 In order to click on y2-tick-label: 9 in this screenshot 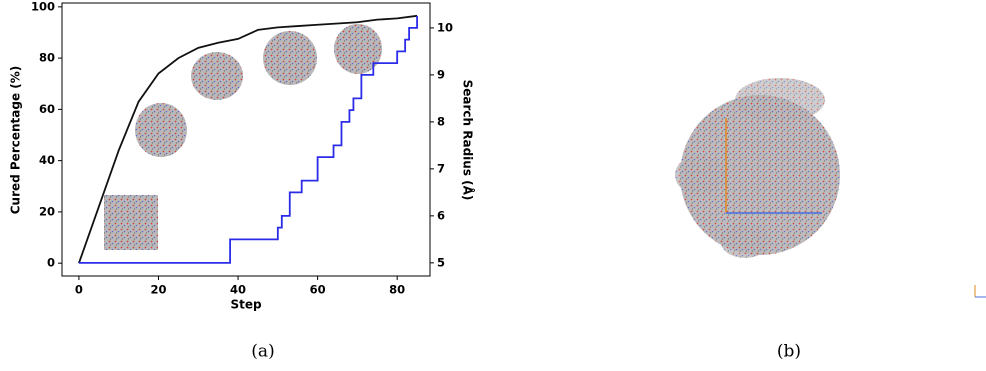, I will do `click(441, 74)`.